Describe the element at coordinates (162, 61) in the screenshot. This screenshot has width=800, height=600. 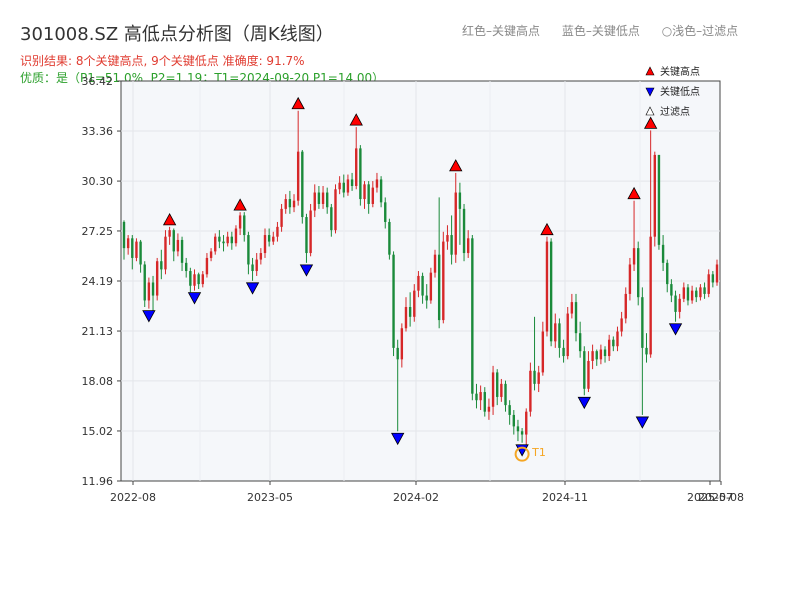
I see `result-summary: 识别结果: 8个关键高点, 9个关键低点 准确度: 91.7%` at that location.